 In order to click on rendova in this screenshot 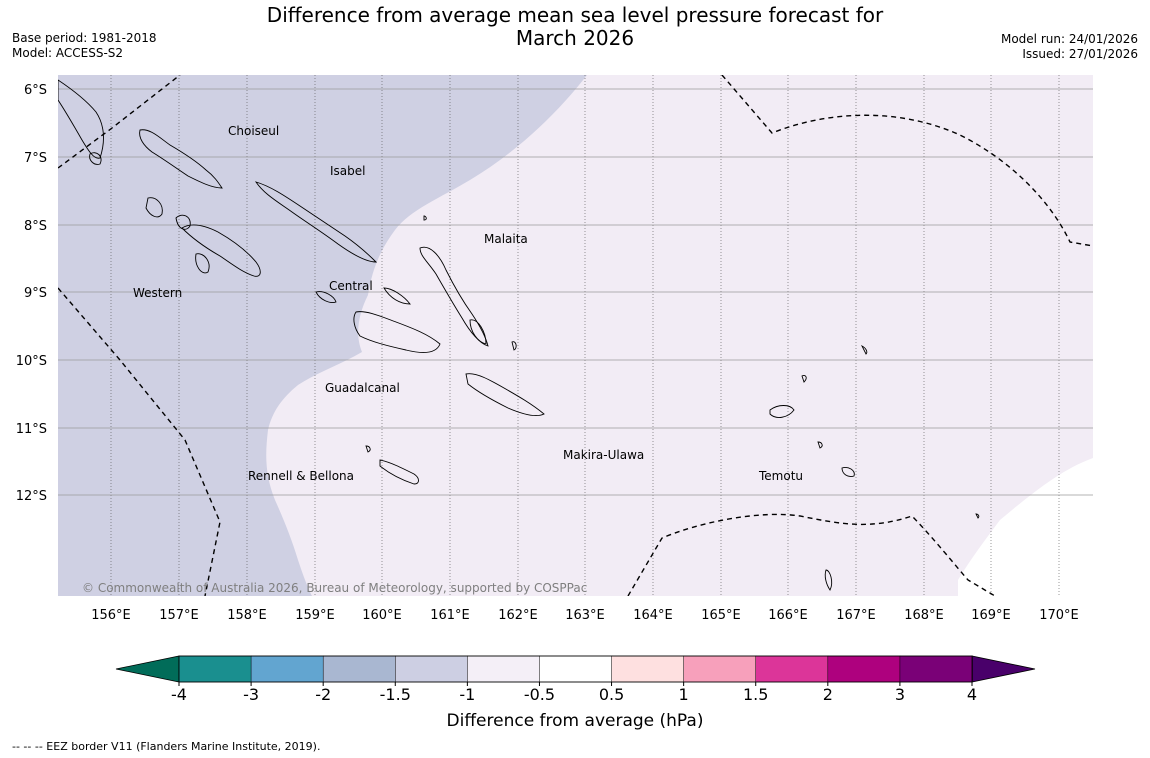, I will do `click(202, 263)`.